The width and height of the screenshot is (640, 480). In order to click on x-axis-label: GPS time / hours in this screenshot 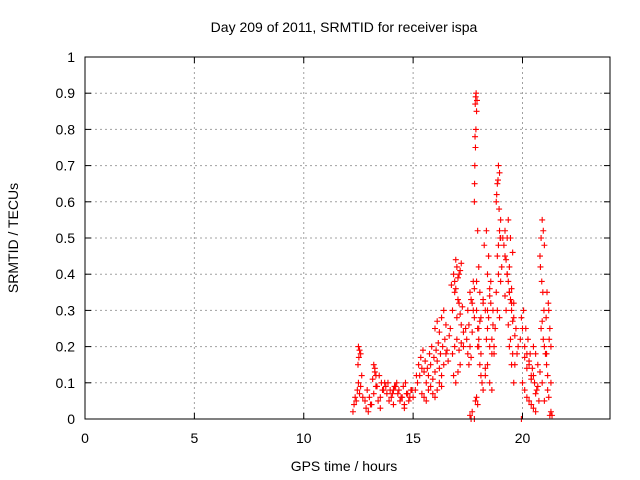, I will do `click(344, 466)`.